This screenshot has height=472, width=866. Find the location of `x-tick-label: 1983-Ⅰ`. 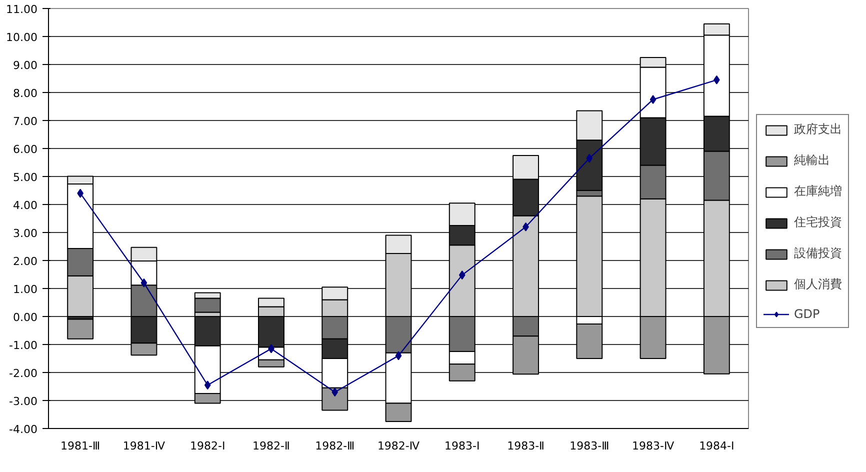

x-tick-label: 1983-Ⅰ is located at coordinates (462, 446).